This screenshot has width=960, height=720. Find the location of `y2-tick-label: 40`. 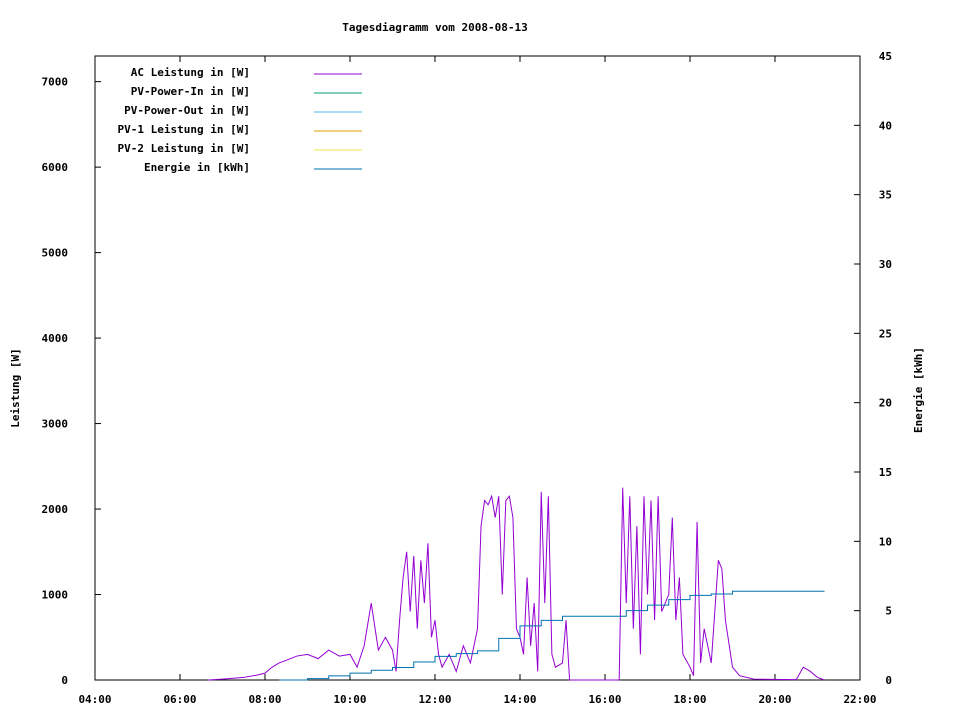

y2-tick-label: 40 is located at coordinates (885, 125).